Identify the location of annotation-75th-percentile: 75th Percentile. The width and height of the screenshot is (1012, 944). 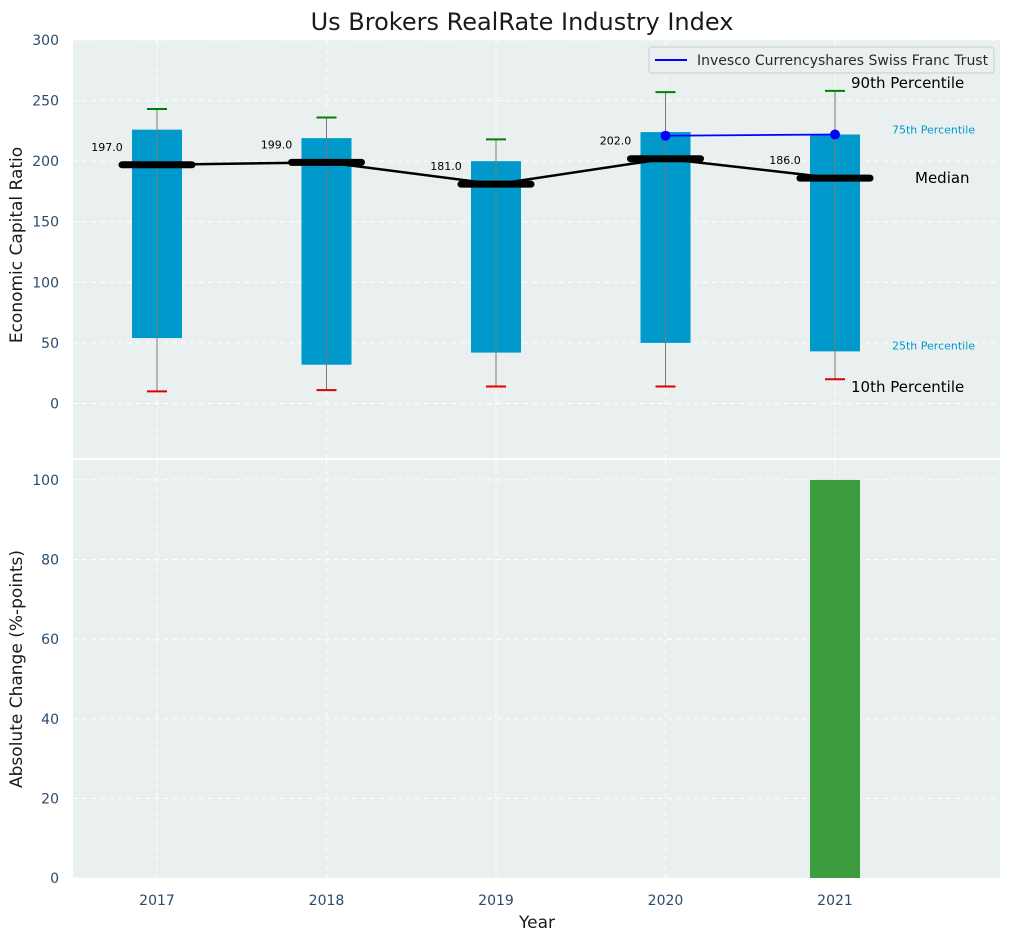
(933, 130).